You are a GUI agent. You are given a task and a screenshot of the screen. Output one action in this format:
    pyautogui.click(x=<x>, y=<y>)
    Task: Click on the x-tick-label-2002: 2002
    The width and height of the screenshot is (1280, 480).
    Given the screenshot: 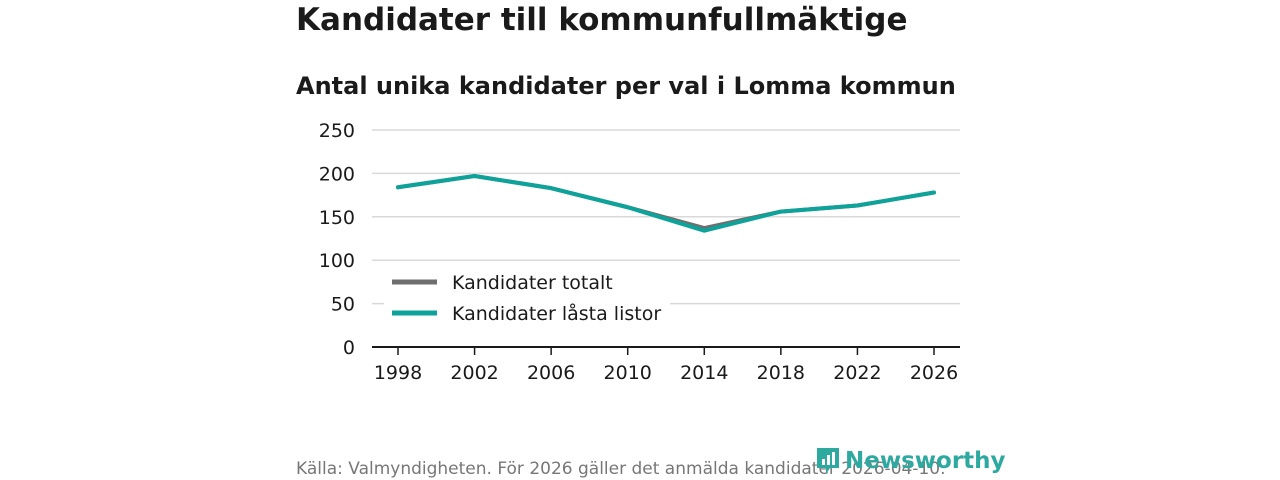 What is the action you would take?
    pyautogui.click(x=474, y=373)
    